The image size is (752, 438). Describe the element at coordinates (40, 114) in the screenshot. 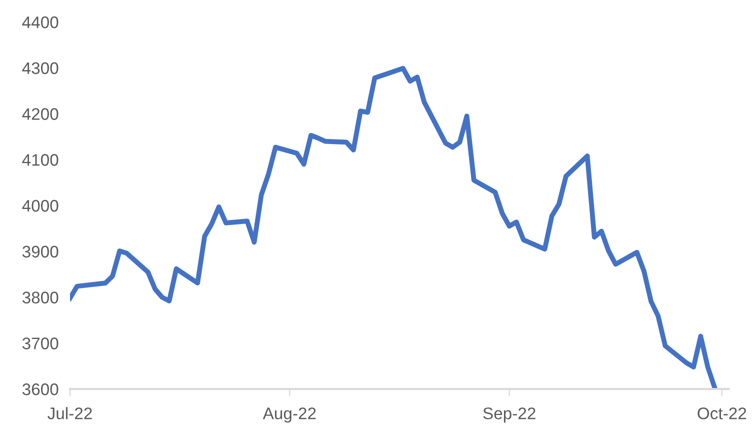

I see `y-tick-label: 4200` at that location.